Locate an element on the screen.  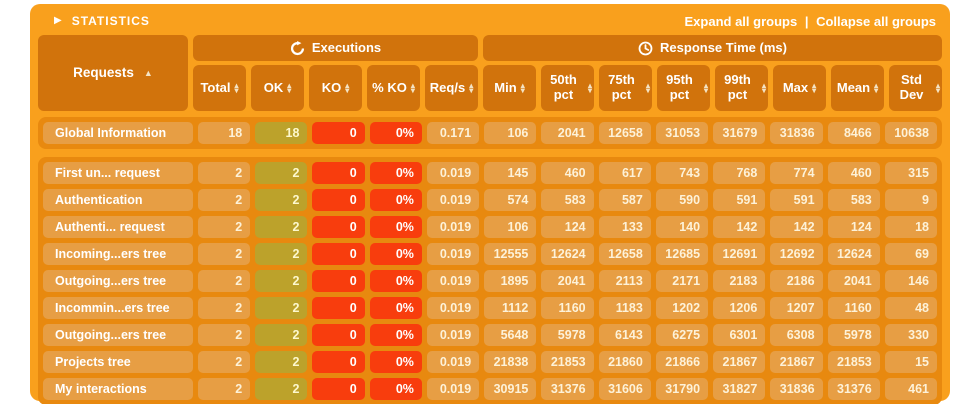
value-cell: 743 is located at coordinates (682, 173).